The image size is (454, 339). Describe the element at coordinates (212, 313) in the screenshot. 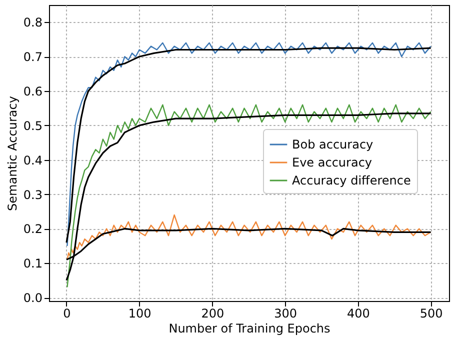

I see `x-tick-label: 200` at that location.